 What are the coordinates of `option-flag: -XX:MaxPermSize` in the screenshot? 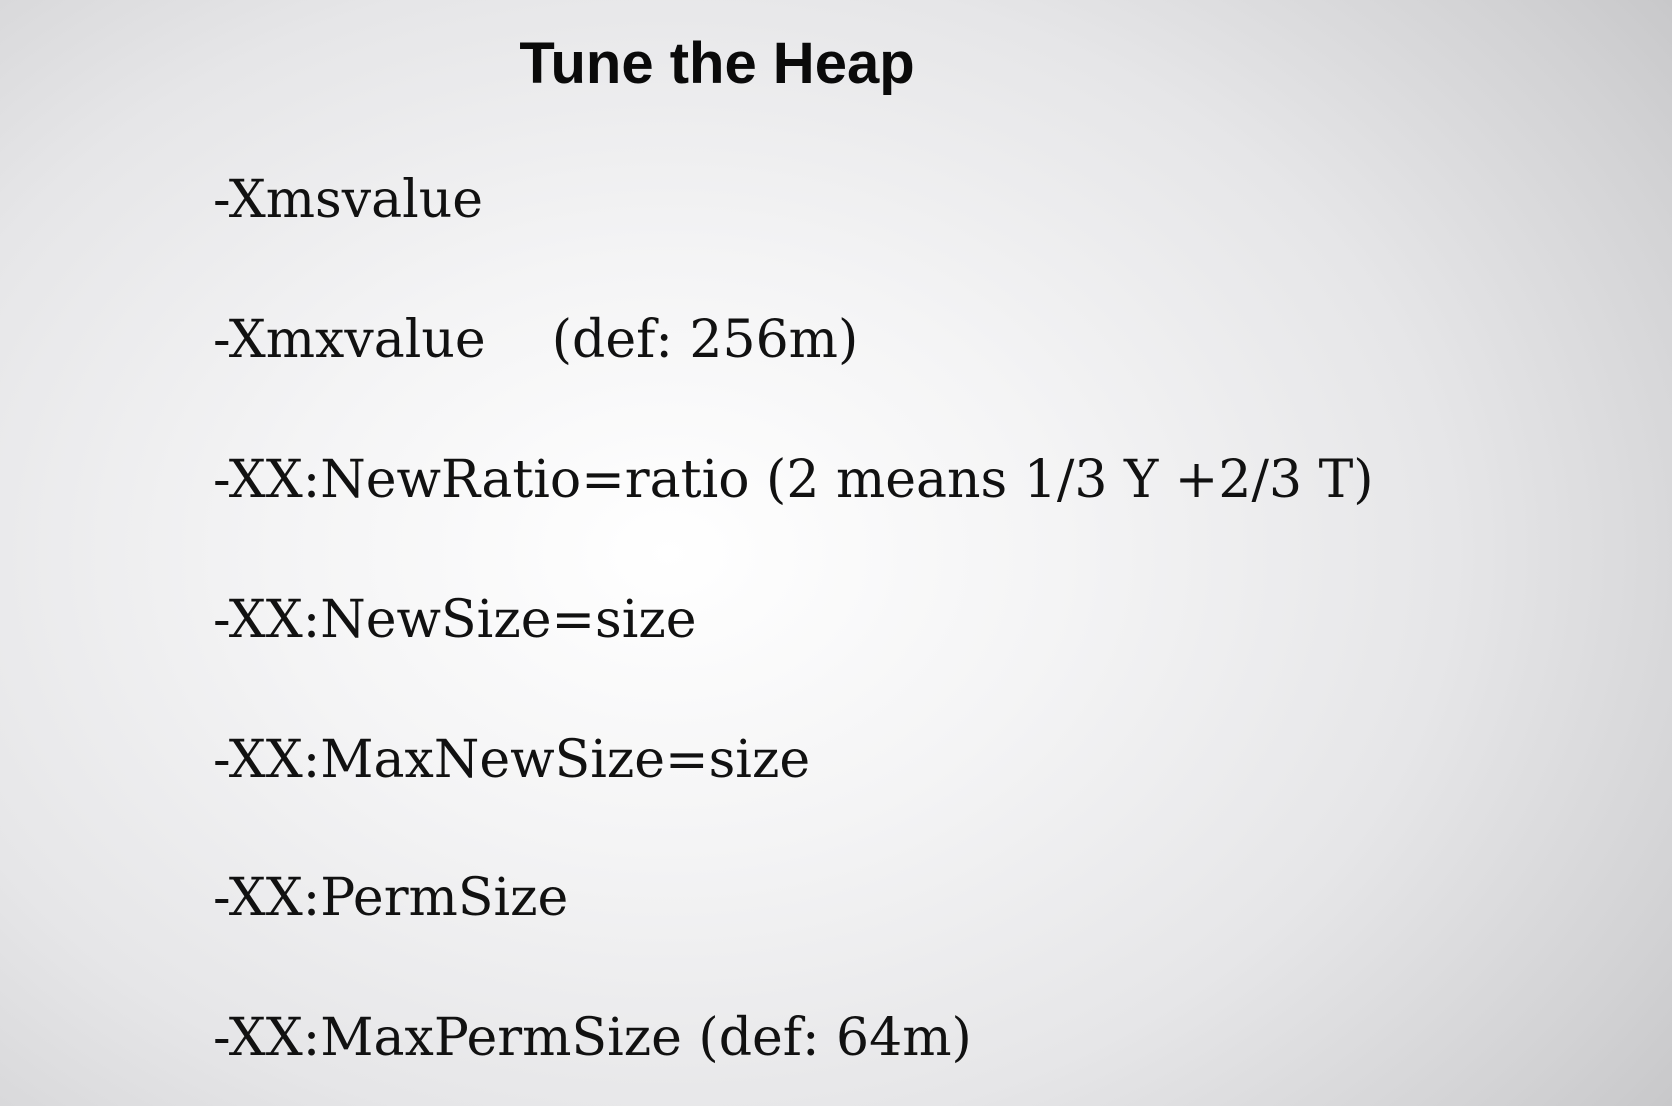 It's located at (447, 1038).